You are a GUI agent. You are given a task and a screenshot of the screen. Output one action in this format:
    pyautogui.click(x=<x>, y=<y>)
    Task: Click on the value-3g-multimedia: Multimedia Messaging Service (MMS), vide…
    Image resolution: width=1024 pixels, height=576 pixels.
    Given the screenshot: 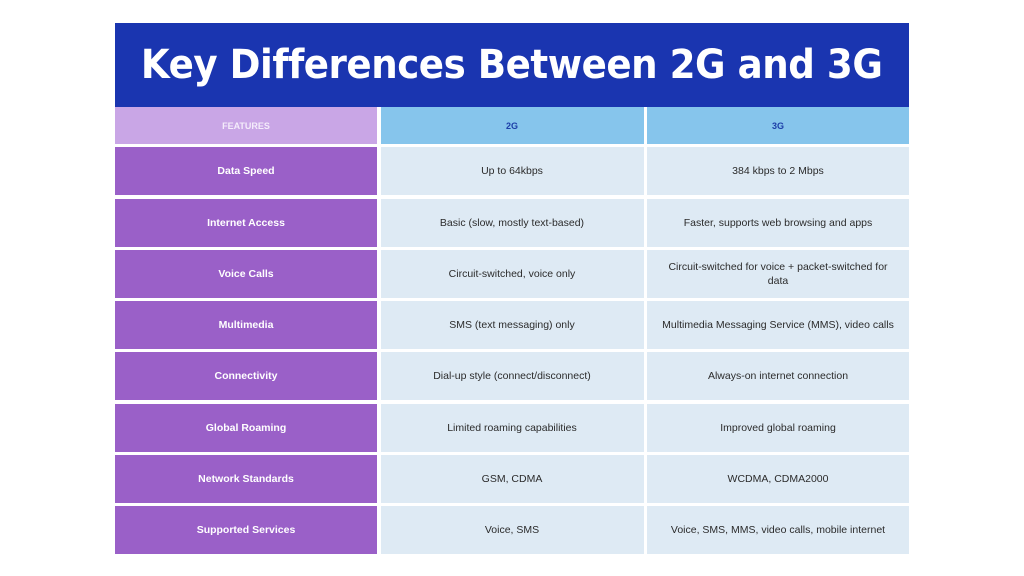 What is the action you would take?
    pyautogui.click(x=778, y=325)
    